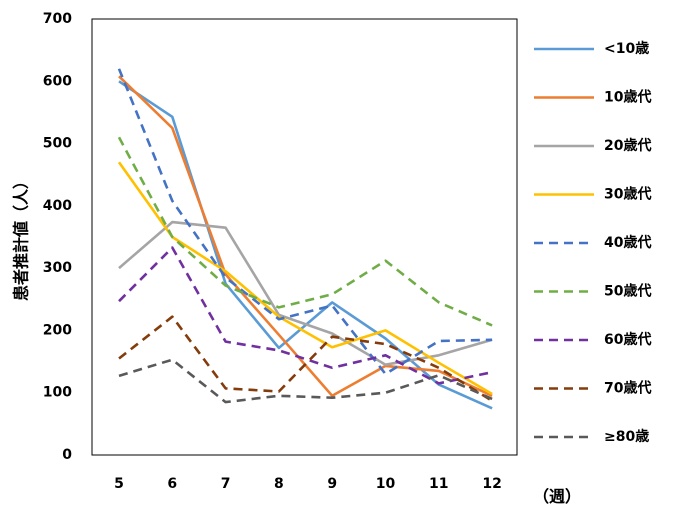 The image size is (674, 511). What do you see at coordinates (491, 484) in the screenshot?
I see `x-tick-label: 12` at bounding box center [491, 484].